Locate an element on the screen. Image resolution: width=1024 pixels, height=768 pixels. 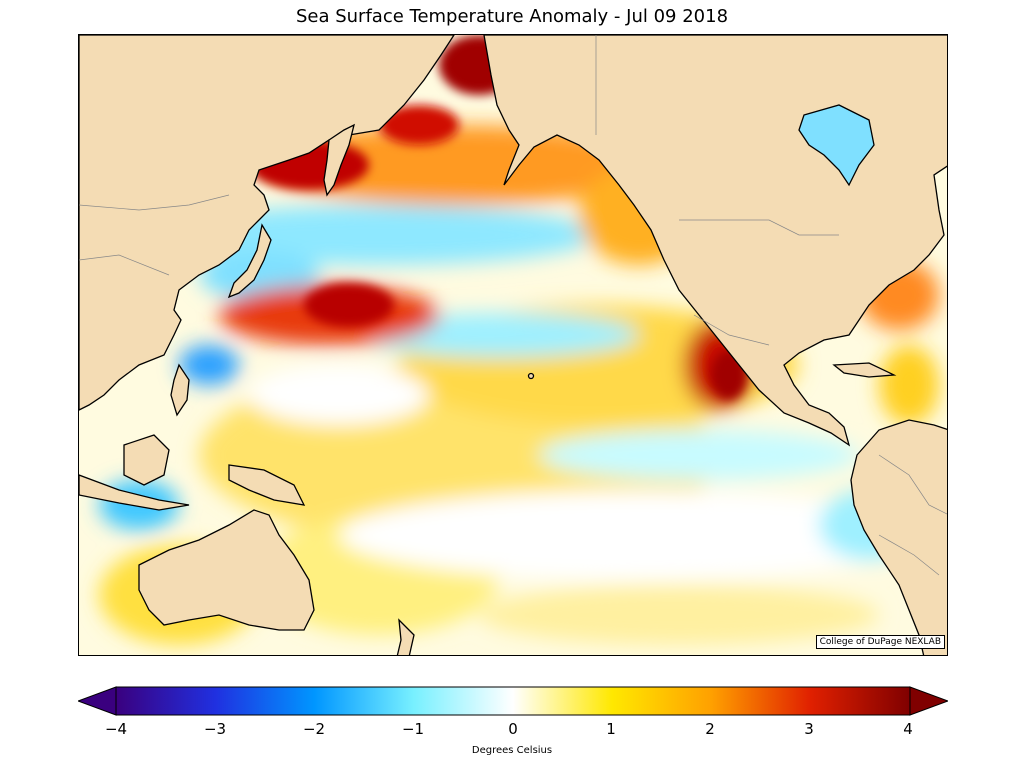
tick-label: −3 is located at coordinates (215, 729).